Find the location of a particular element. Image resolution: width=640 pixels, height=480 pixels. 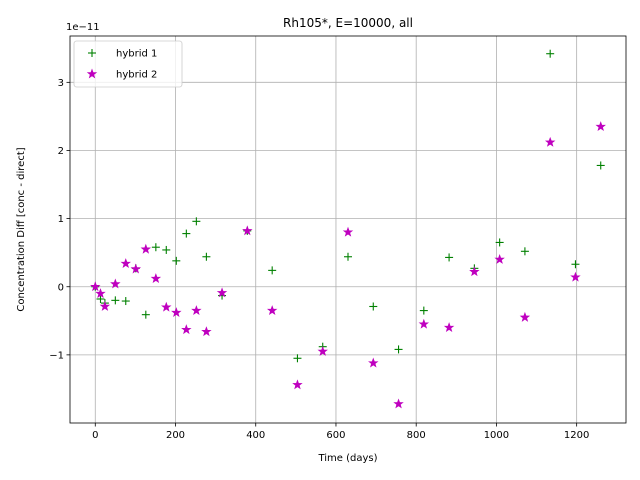

x-tick-label: 600 is located at coordinates (335, 435).